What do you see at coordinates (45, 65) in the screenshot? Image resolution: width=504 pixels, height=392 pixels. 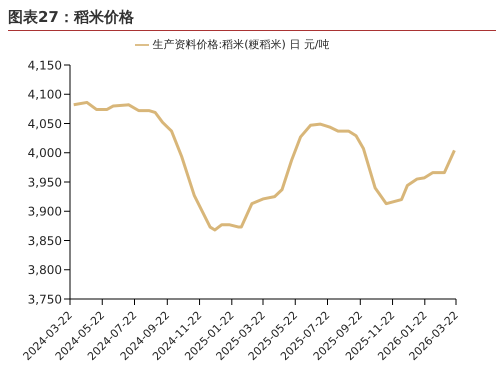 I see `y-tick-label: 4,150` at bounding box center [45, 65].